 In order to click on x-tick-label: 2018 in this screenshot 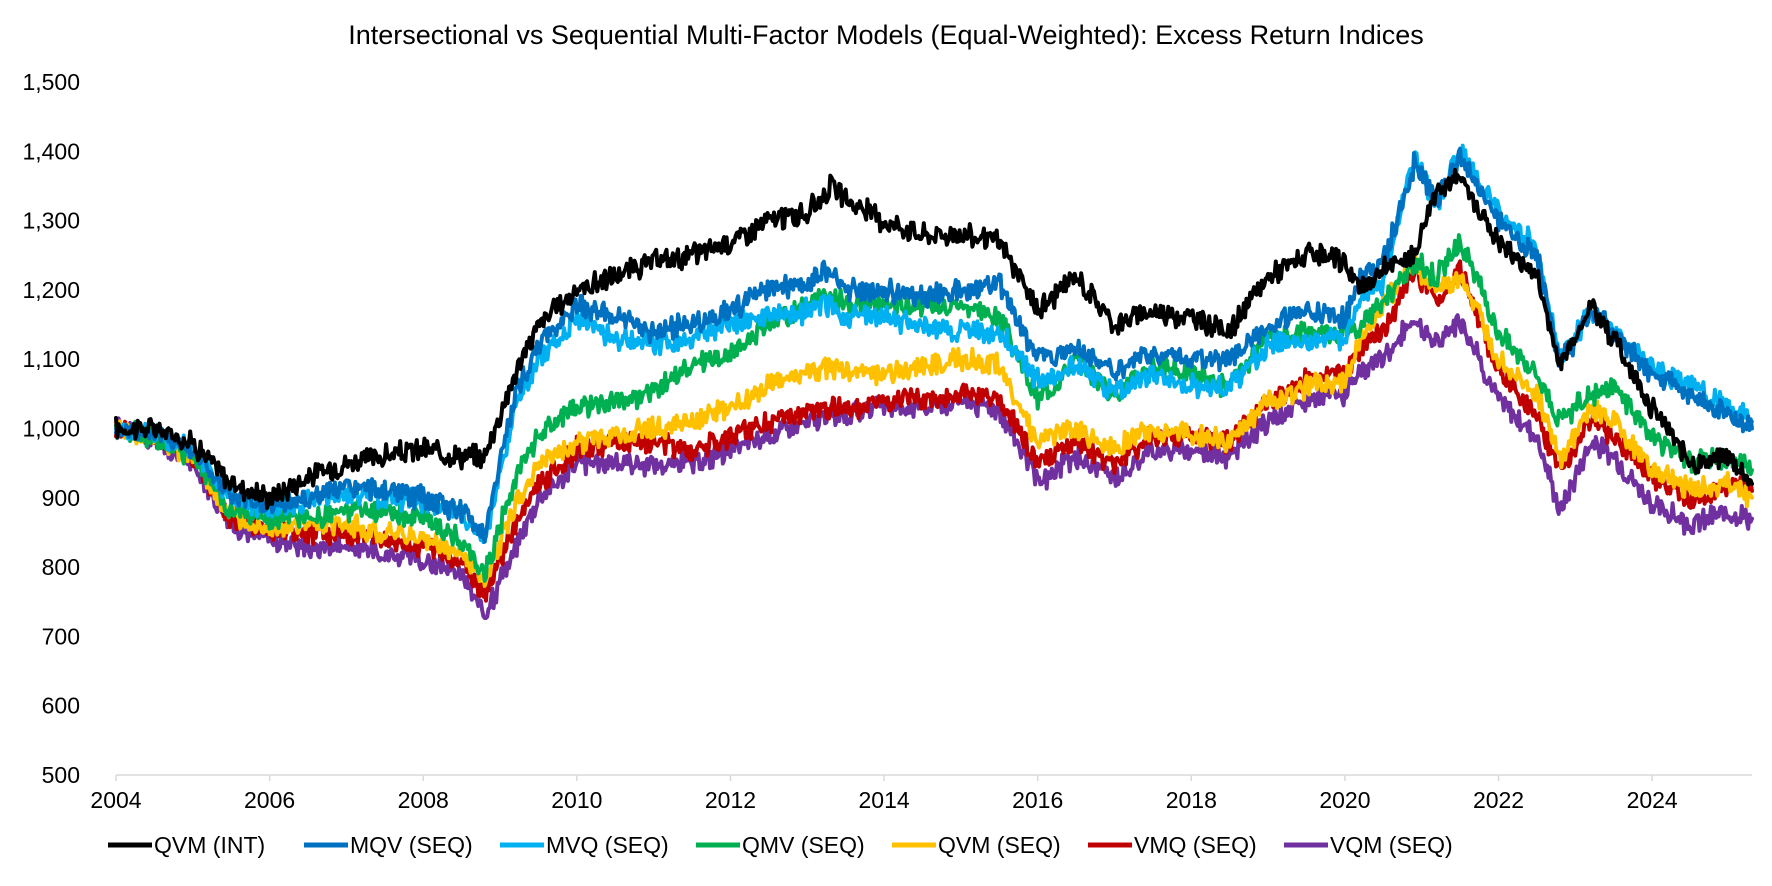, I will do `click(1191, 800)`.